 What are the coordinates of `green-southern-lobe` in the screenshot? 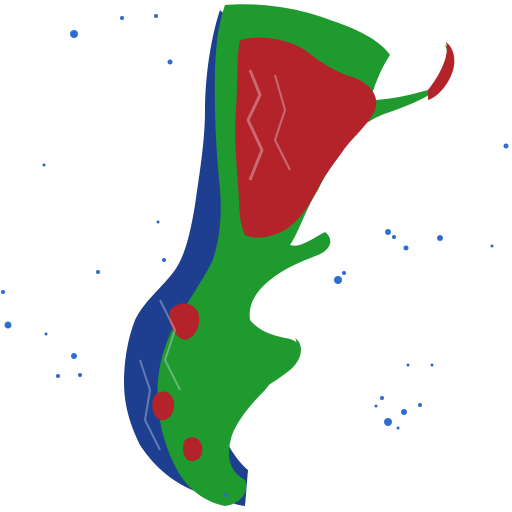 It's located at (251, 376).